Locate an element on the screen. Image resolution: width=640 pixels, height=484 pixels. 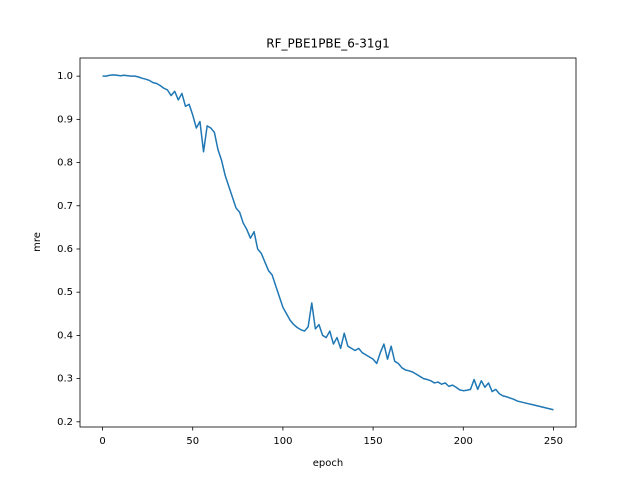
x-tick-label: 50 is located at coordinates (192, 441).